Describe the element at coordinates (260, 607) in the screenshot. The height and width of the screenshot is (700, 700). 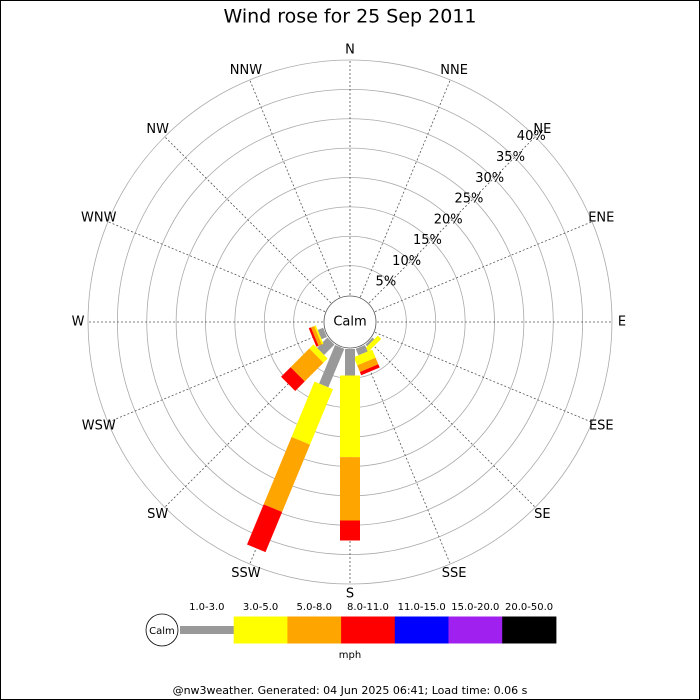
I see `legend-label: 3.0-5.0` at that location.